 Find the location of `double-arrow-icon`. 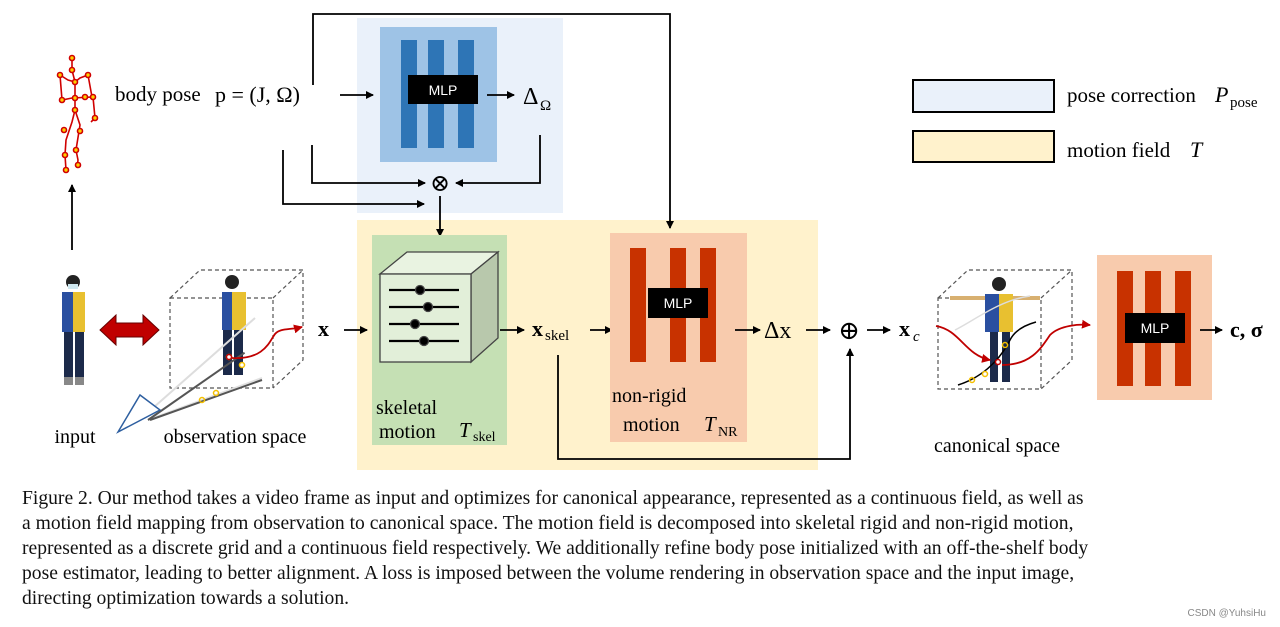

double-arrow-icon is located at coordinates (129, 330).